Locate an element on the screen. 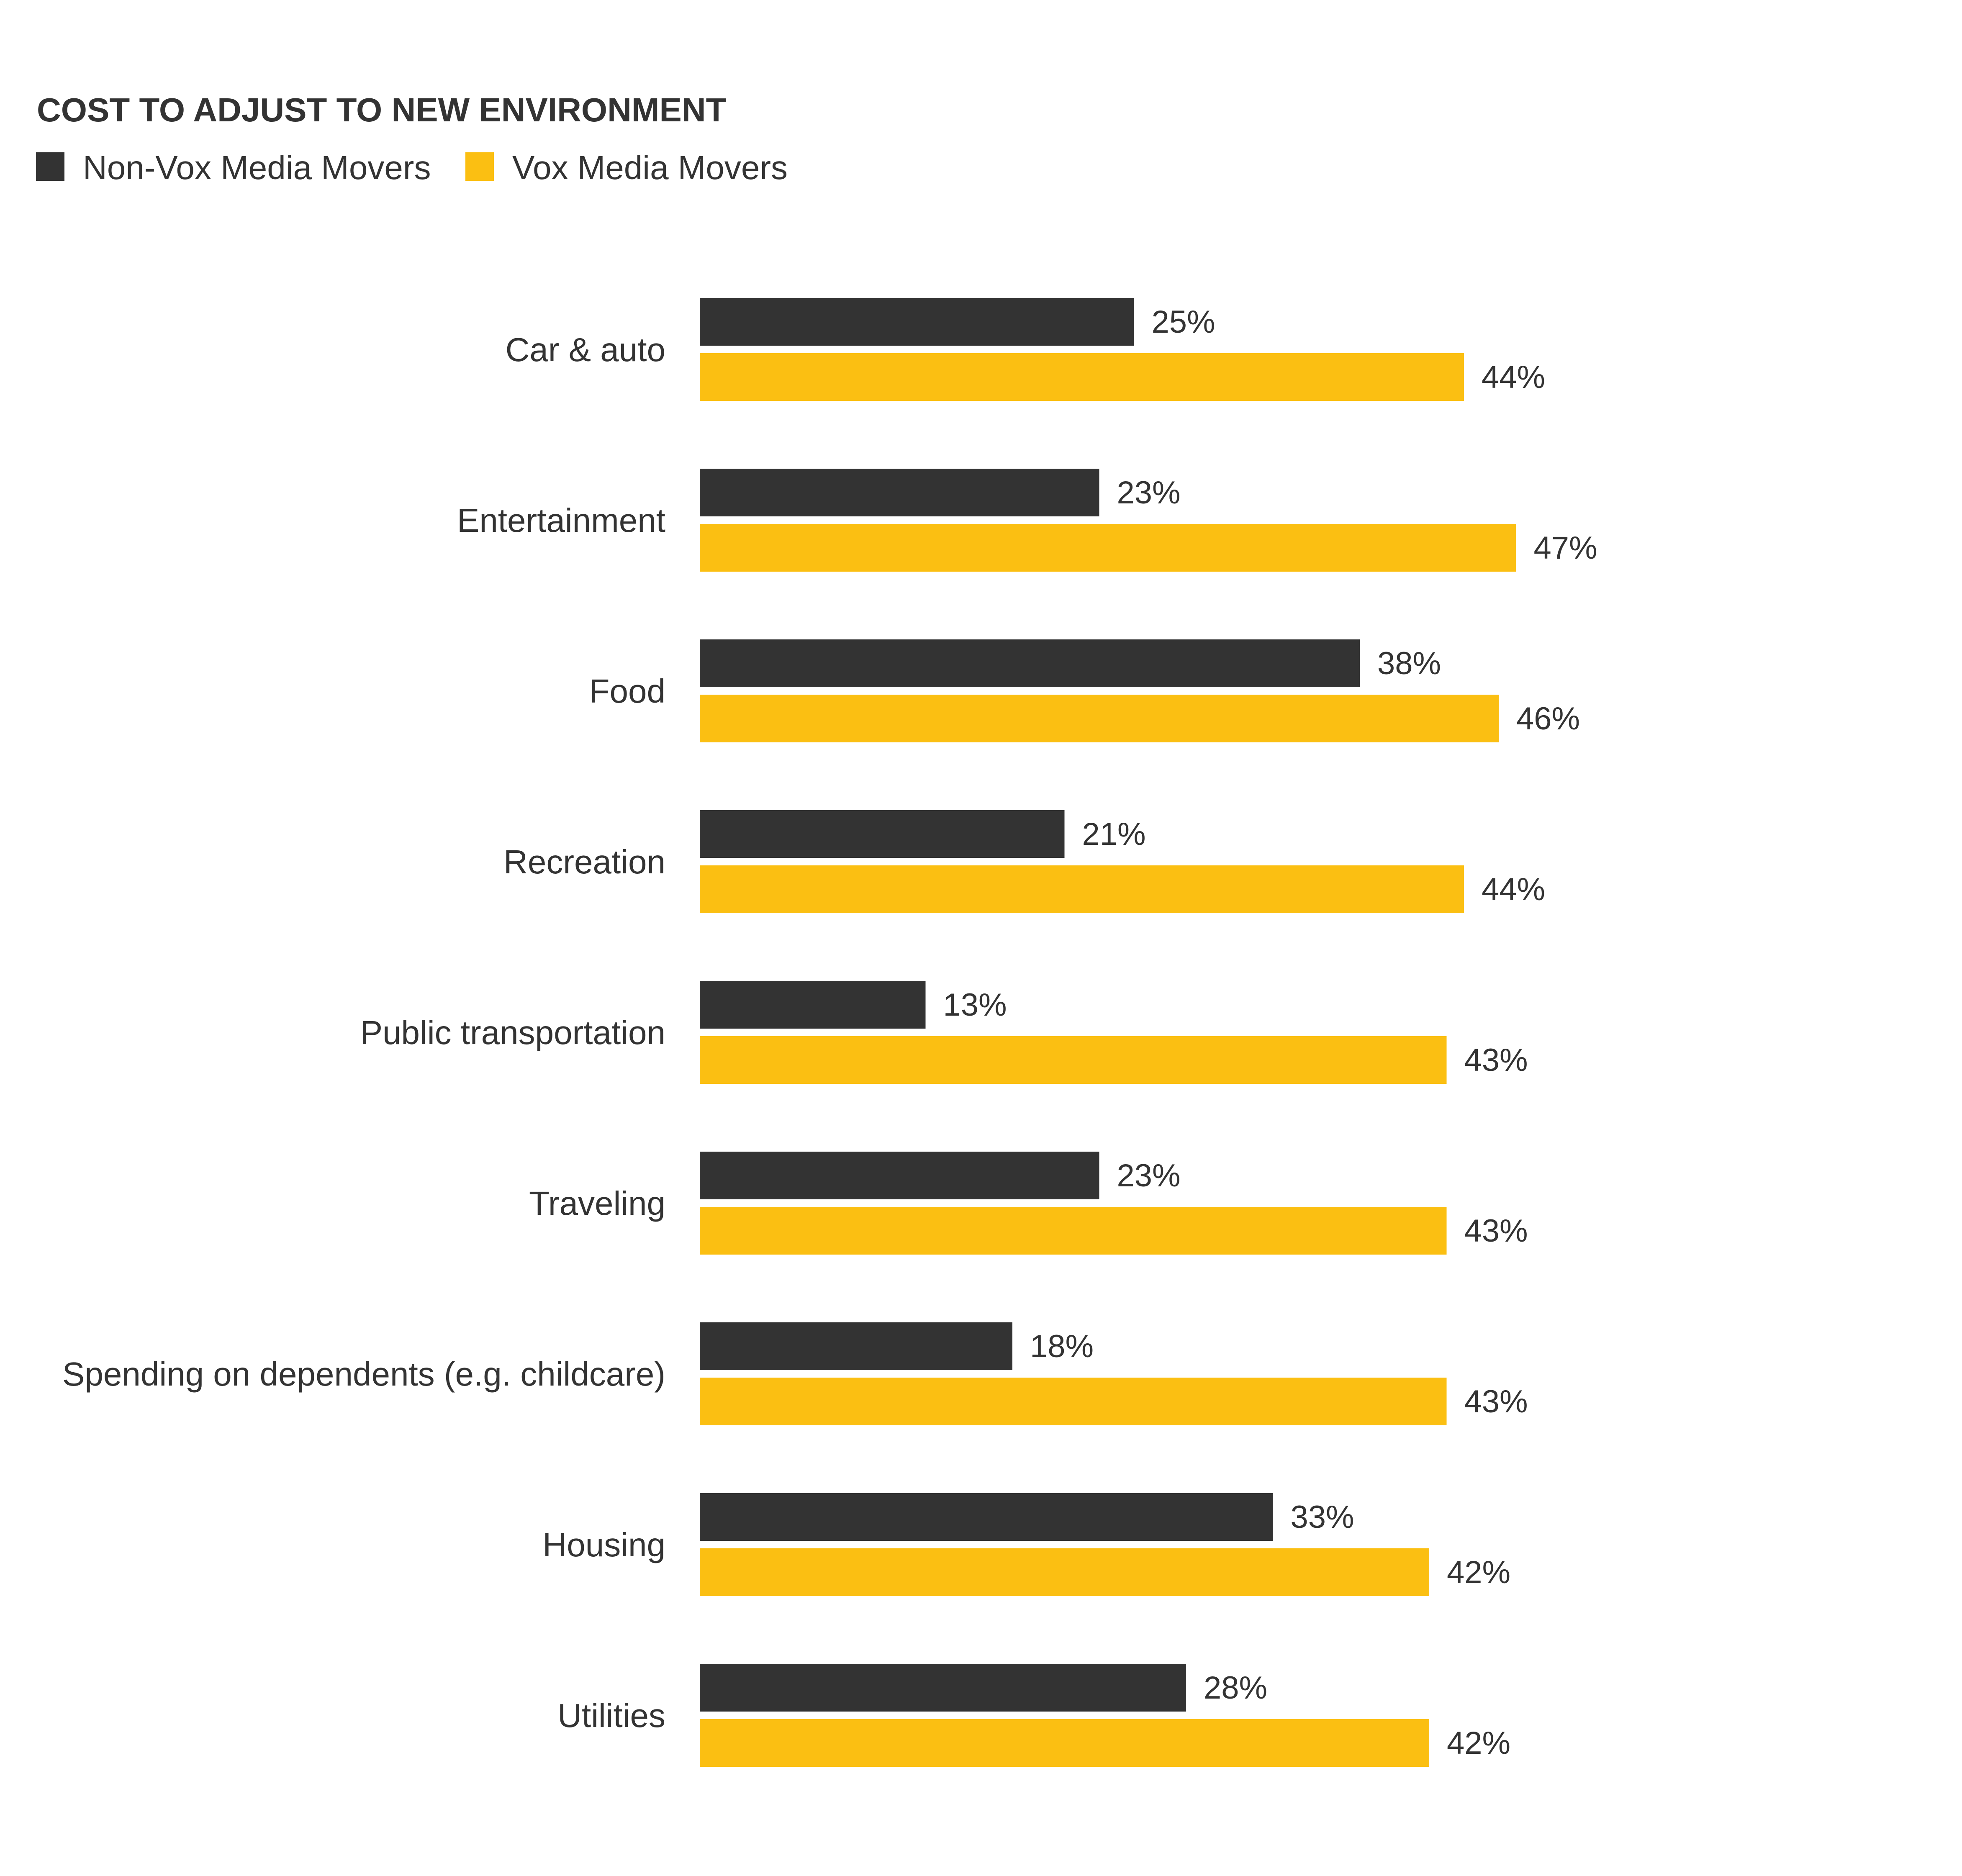  category-label: Entertainment is located at coordinates (561, 520).